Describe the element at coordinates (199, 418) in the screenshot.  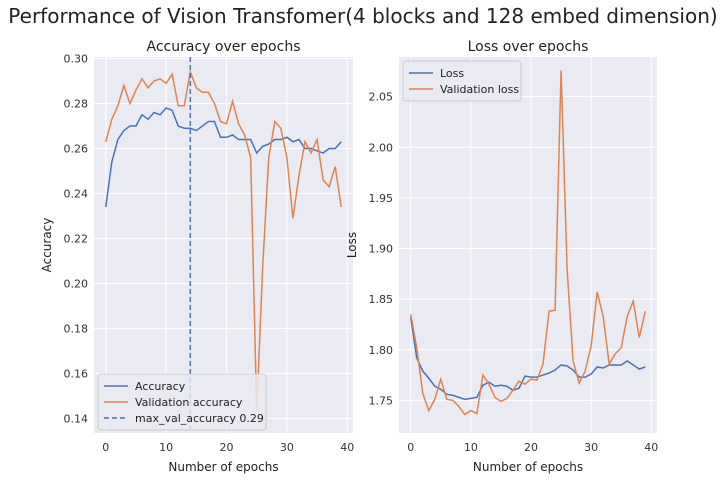
I see `accuracy-legend-label: max_val_accuracy 0.29` at that location.